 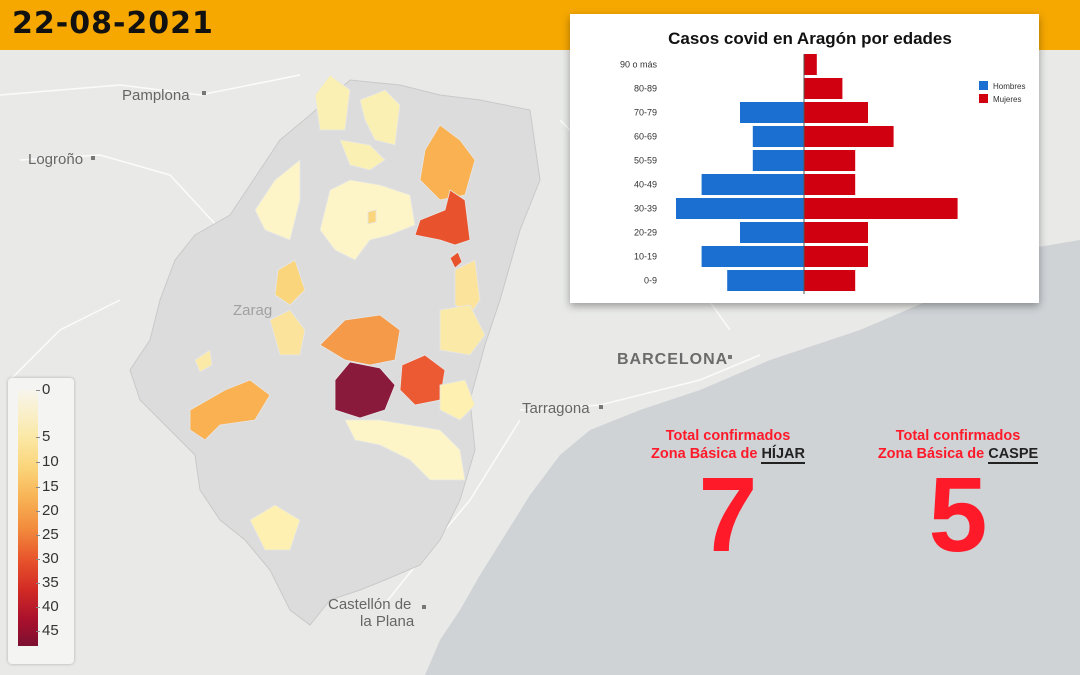 What do you see at coordinates (275, 527) in the screenshot?
I see `zone-light-sw2` at bounding box center [275, 527].